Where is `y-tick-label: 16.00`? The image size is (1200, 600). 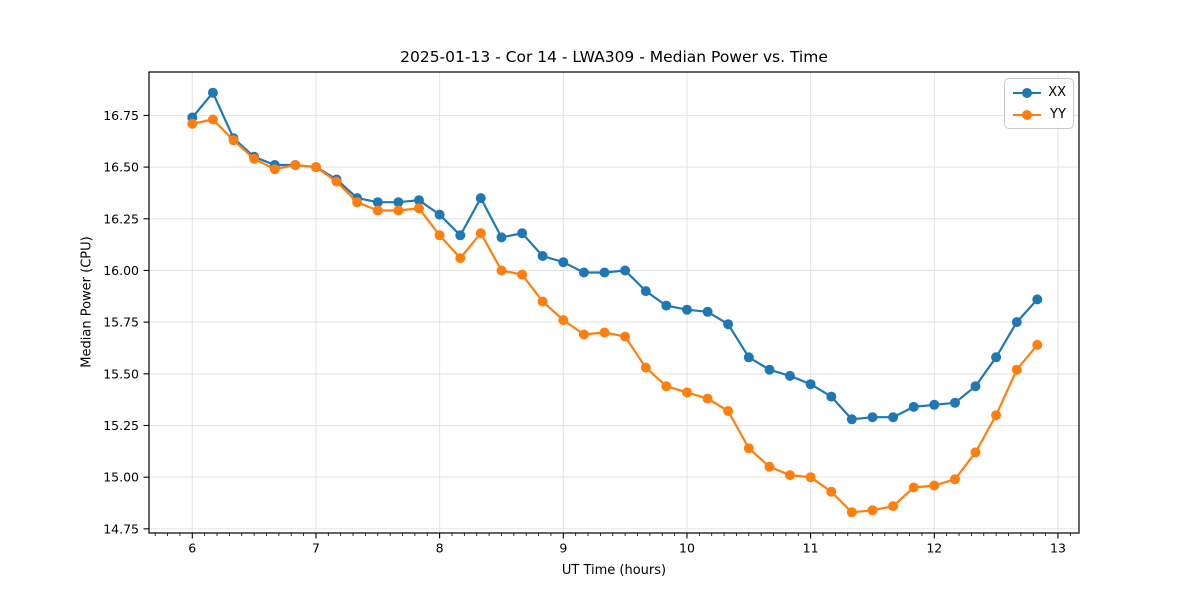
y-tick-label: 16.00 is located at coordinates (121, 270).